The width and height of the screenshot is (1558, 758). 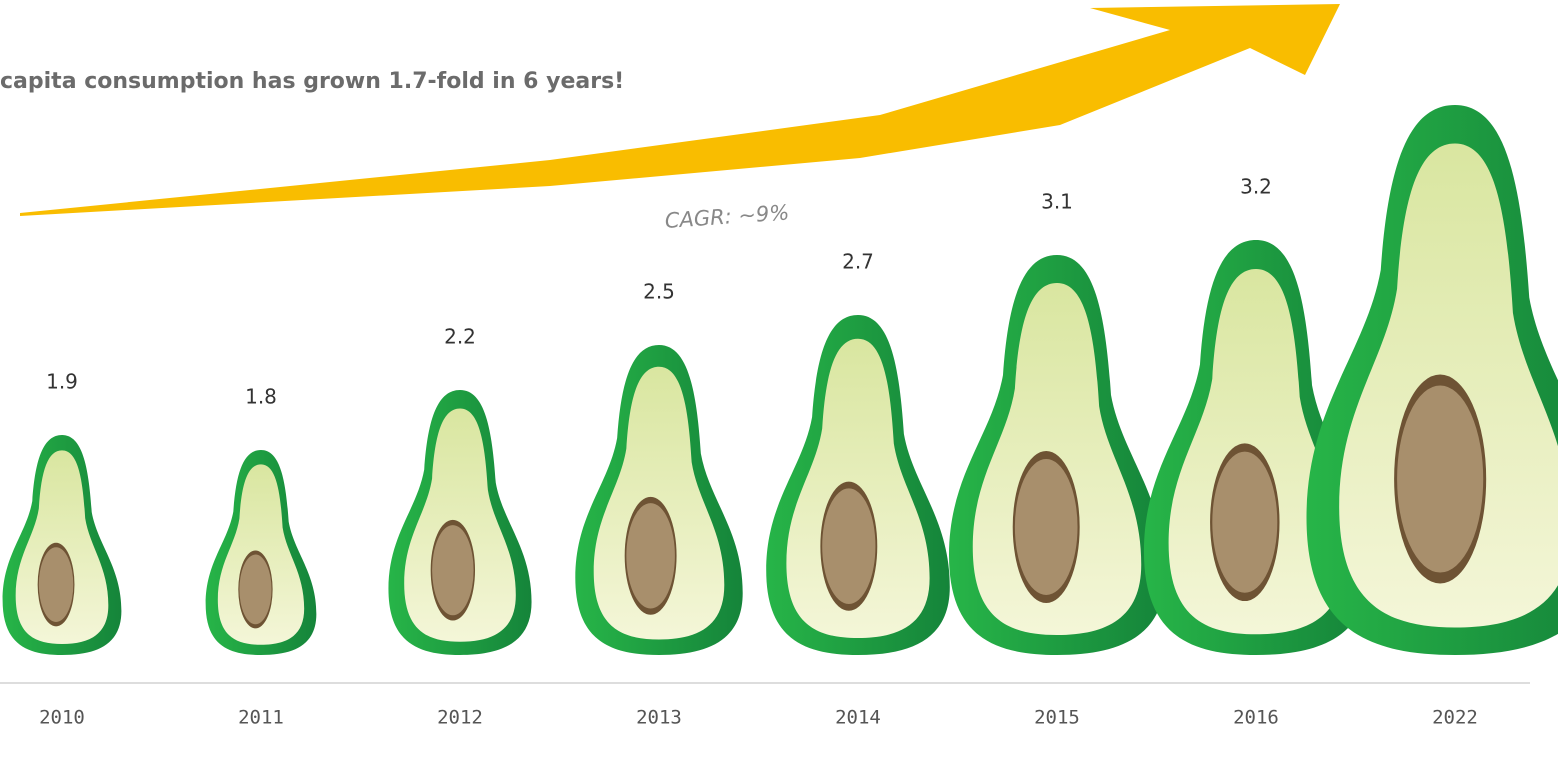 What do you see at coordinates (1256, 187) in the screenshot?
I see `value-label: 3.2` at bounding box center [1256, 187].